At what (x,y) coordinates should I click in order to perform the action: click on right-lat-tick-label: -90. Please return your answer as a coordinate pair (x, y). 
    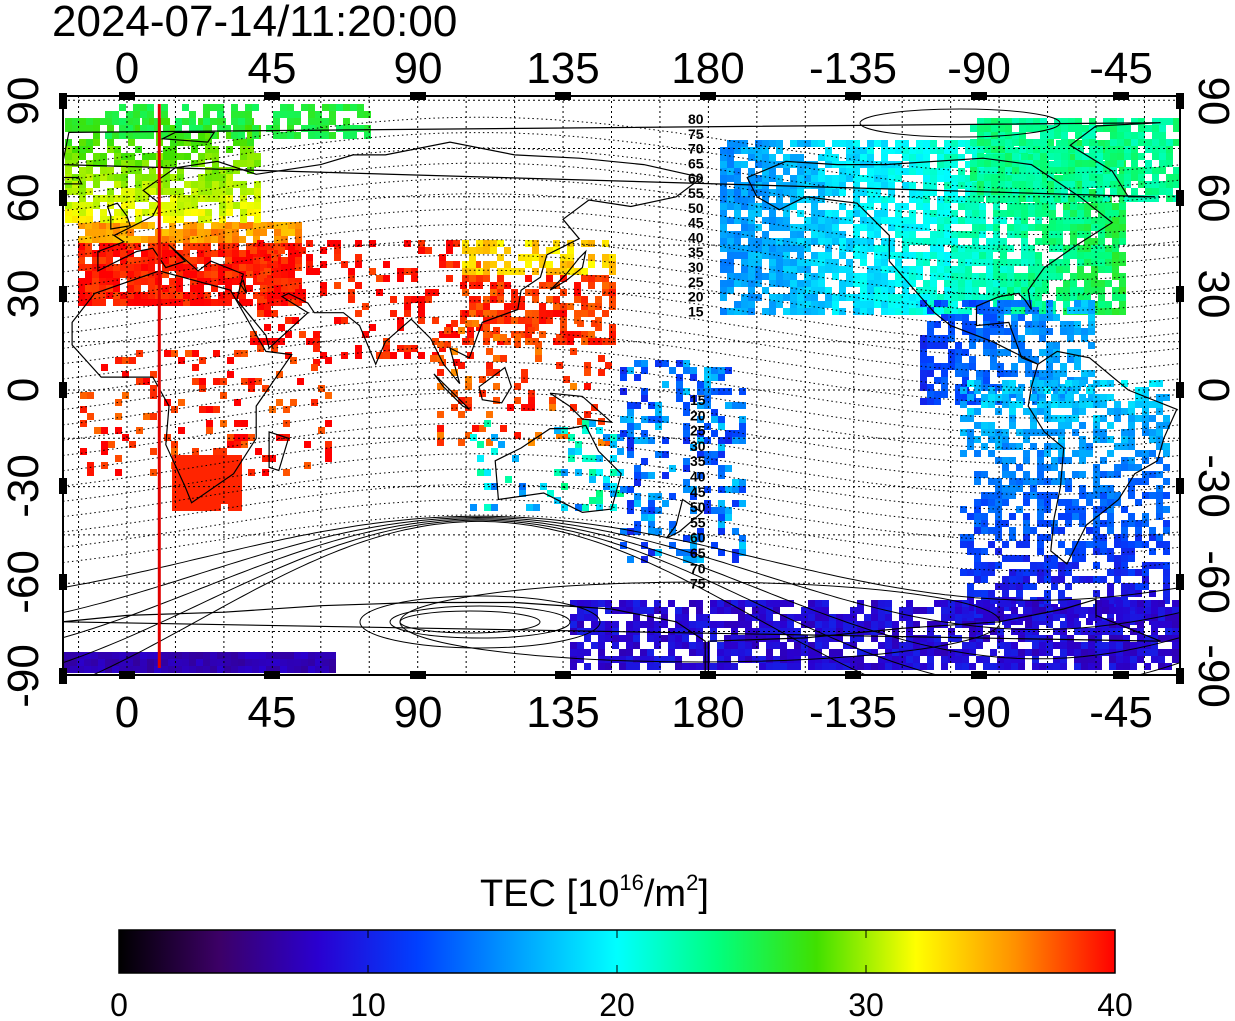
    Looking at the image, I should click on (1212, 676).